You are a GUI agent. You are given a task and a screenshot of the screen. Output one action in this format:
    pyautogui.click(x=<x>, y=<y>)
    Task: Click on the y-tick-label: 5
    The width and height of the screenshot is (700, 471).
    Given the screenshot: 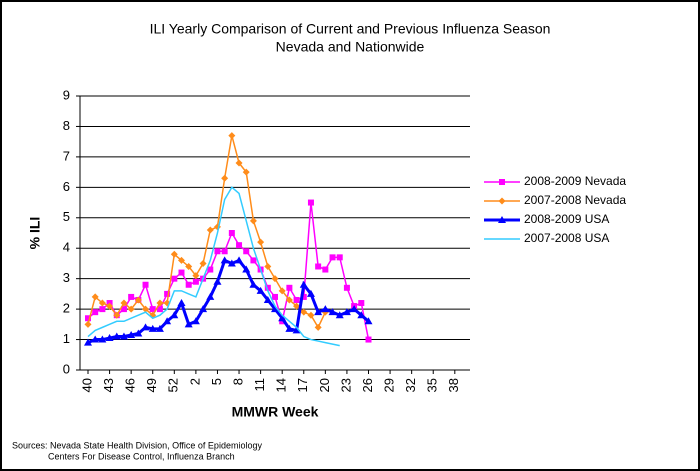 What is the action you would take?
    pyautogui.click(x=66, y=216)
    